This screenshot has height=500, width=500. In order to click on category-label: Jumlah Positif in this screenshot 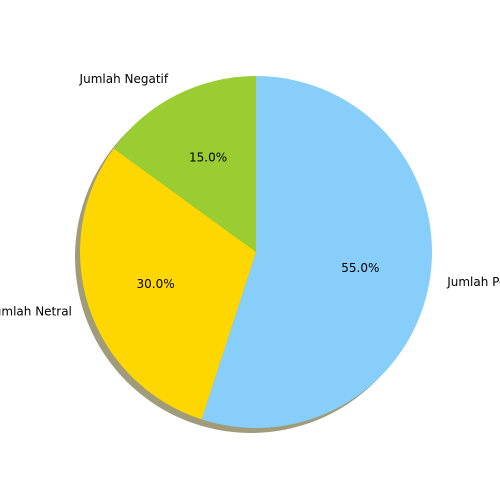, I will do `click(473, 282)`.